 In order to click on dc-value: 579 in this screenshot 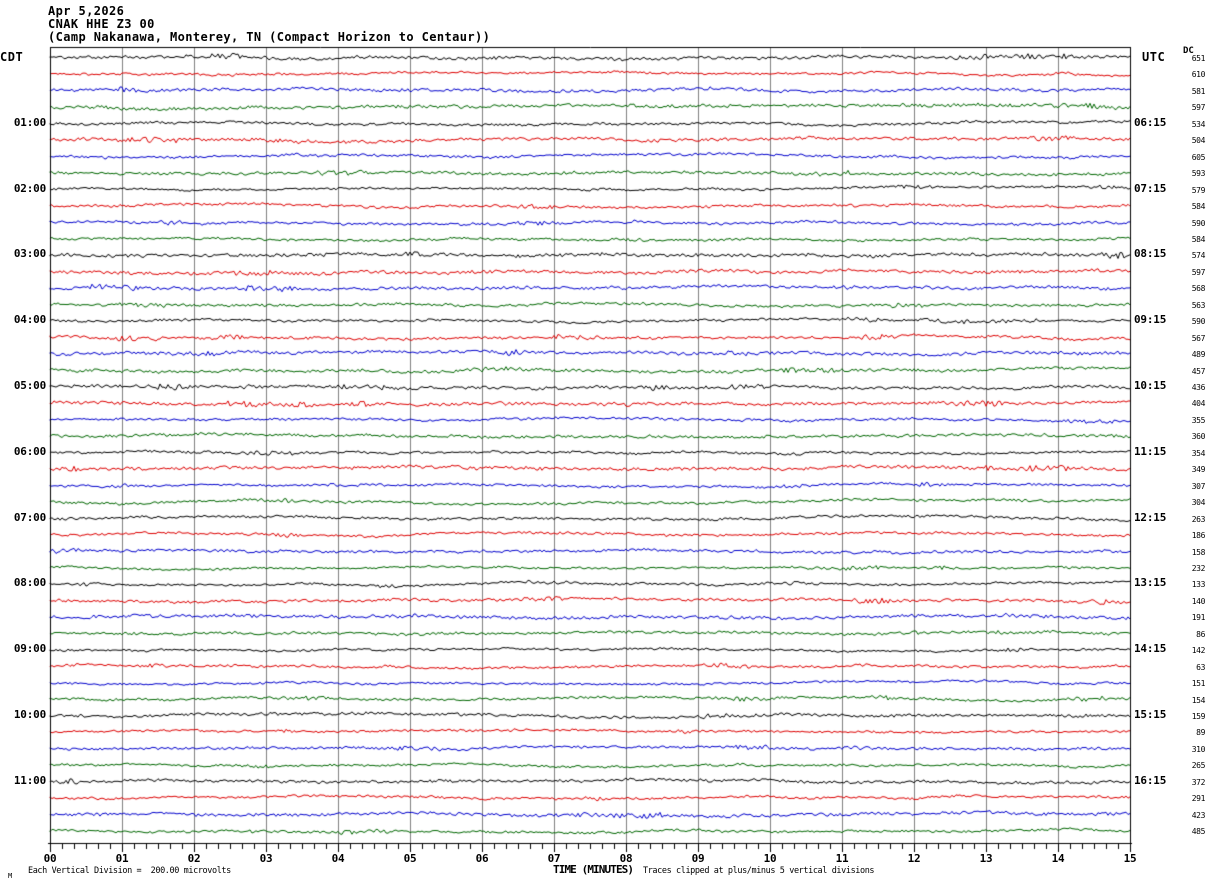, I will do `click(1198, 190)`.